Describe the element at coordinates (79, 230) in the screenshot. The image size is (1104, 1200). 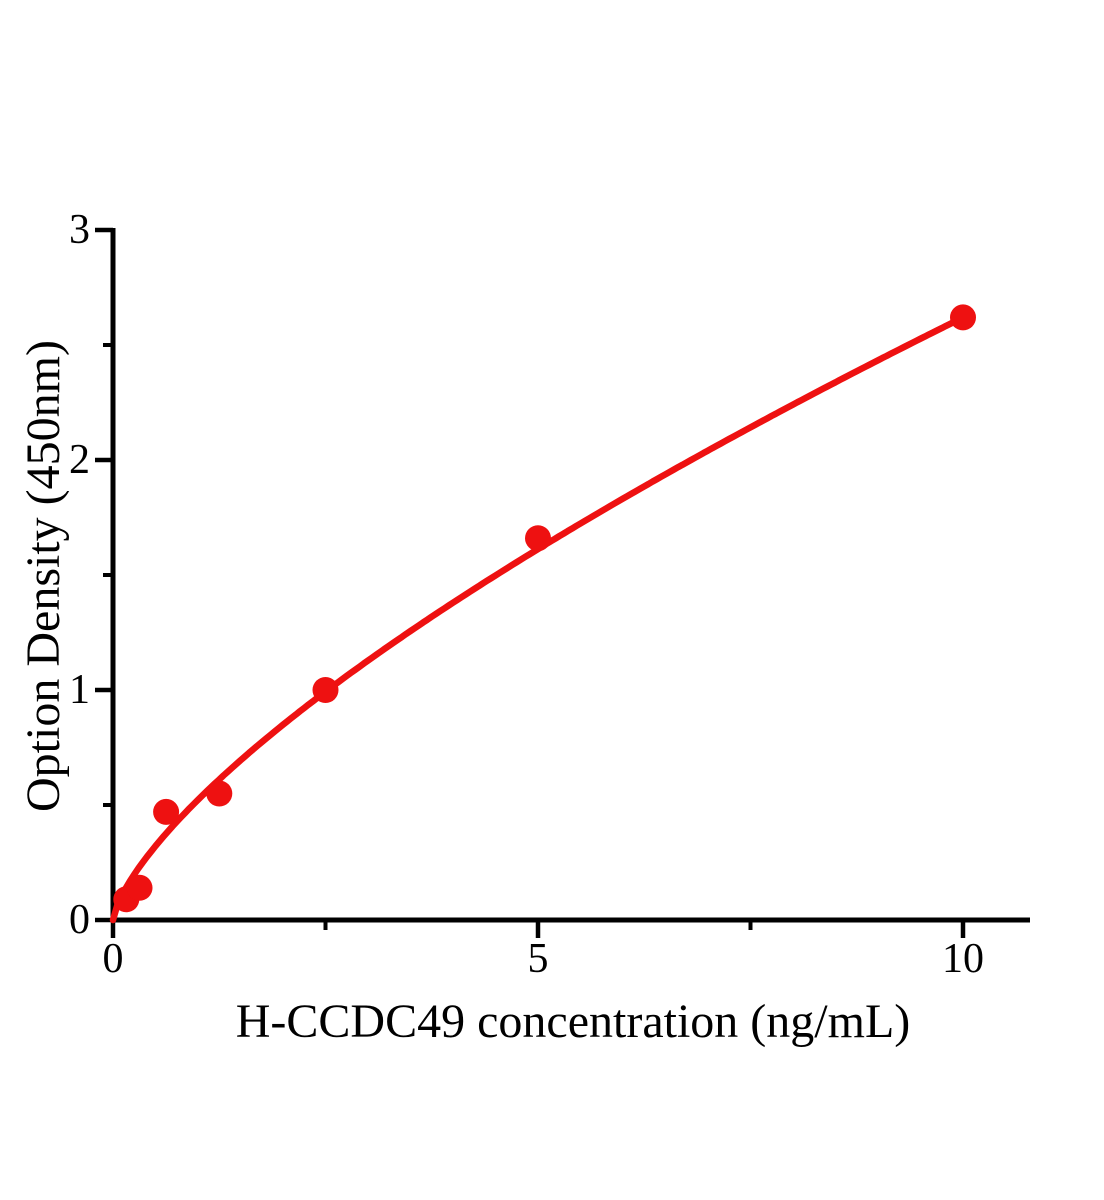
I see `y-tick-label-3: 3` at that location.